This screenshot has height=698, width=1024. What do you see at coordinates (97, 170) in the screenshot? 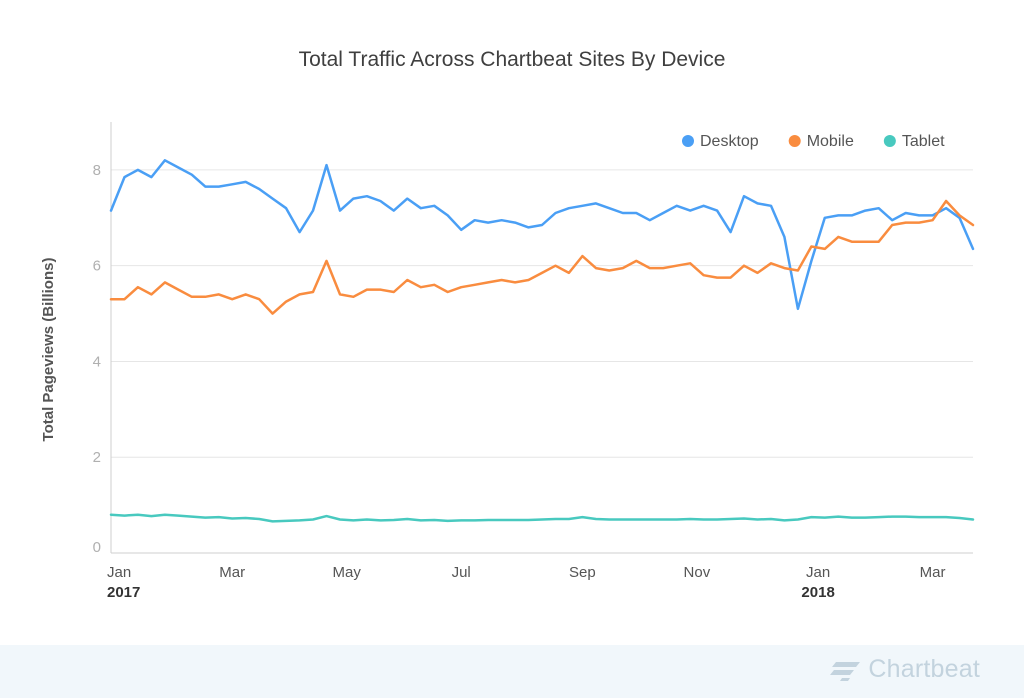
I see `y-tick-label: 8` at bounding box center [97, 170].